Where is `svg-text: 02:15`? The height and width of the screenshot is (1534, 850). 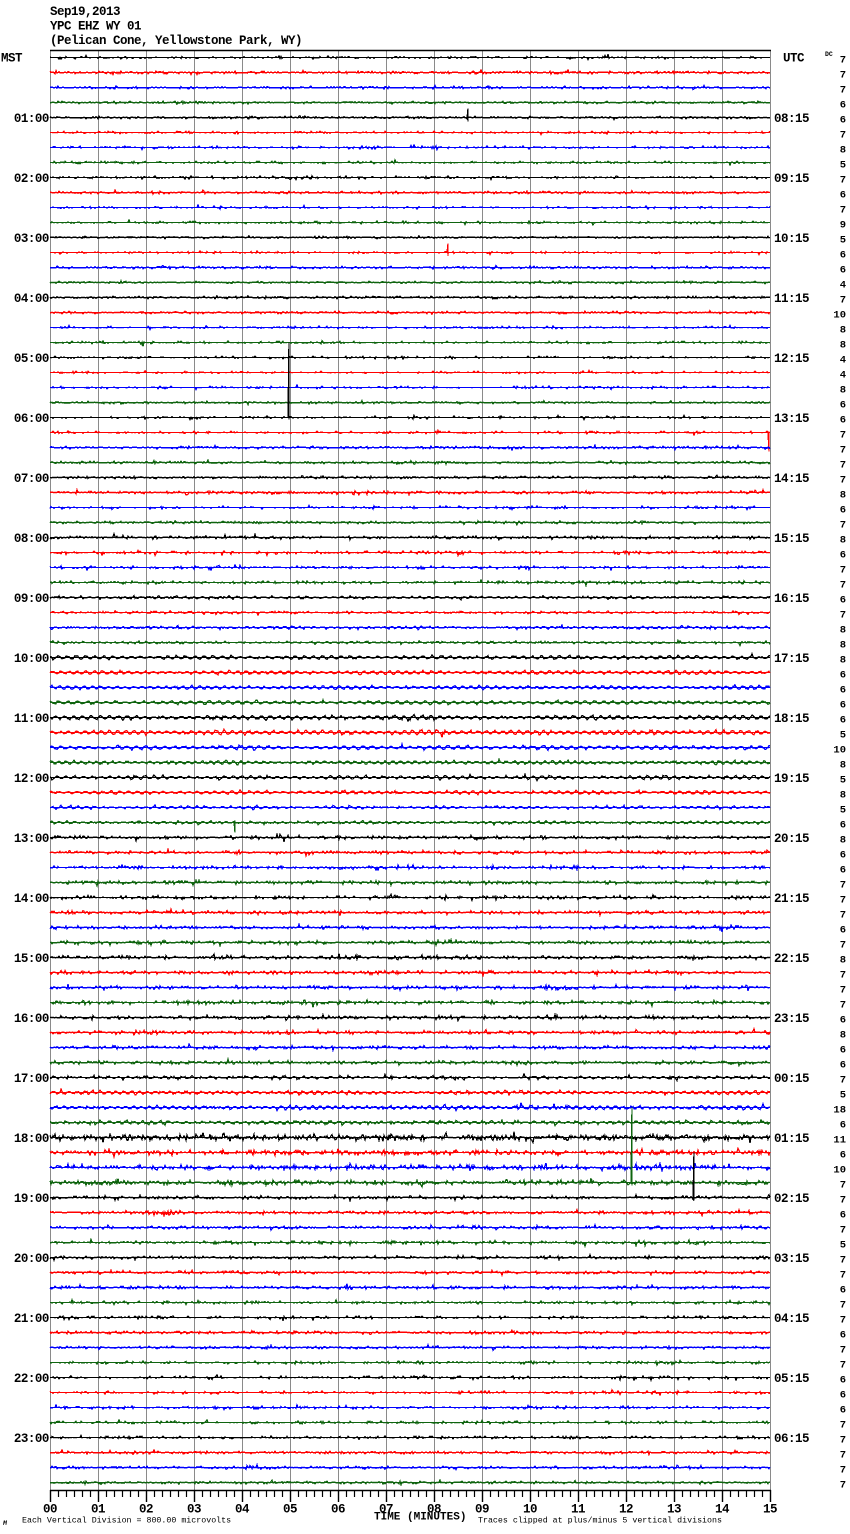
svg-text: 02:15 is located at coordinates (791, 1199).